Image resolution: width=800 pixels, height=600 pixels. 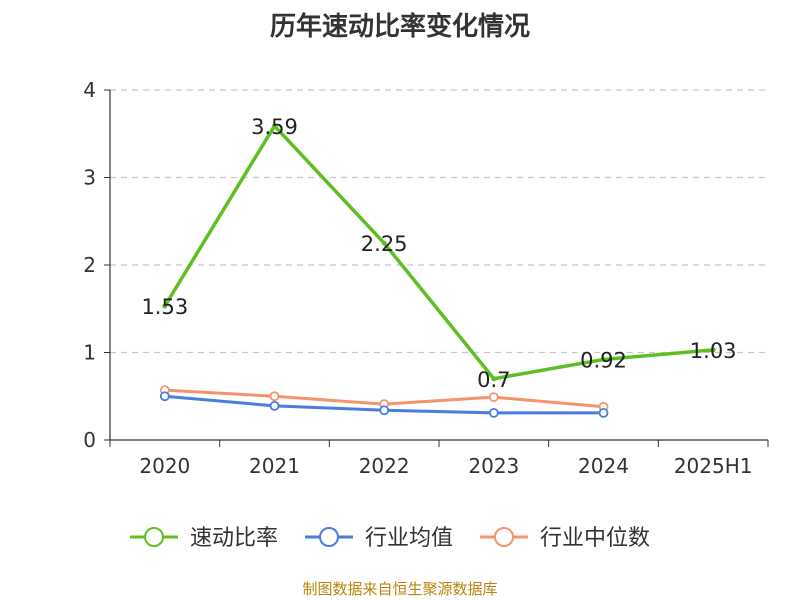 I want to click on legend-label: 行业均值, so click(x=409, y=538).